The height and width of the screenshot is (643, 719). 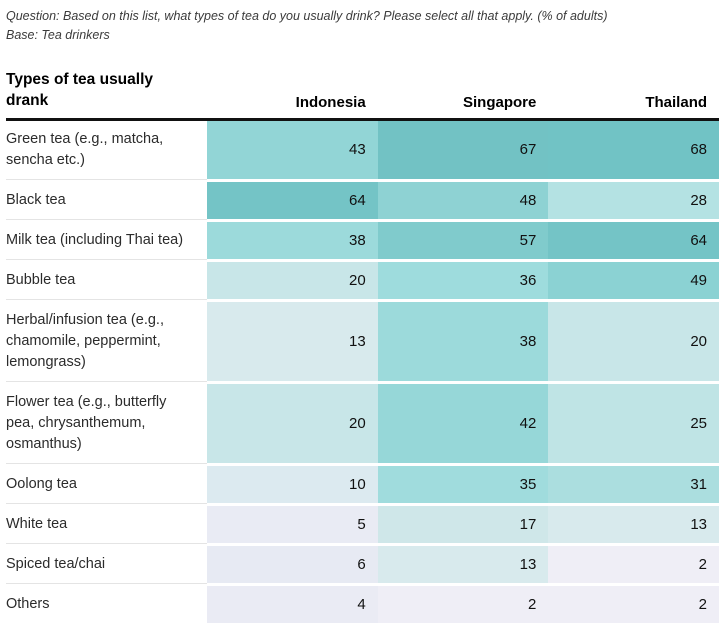 I want to click on value-cell: 28, so click(x=633, y=198).